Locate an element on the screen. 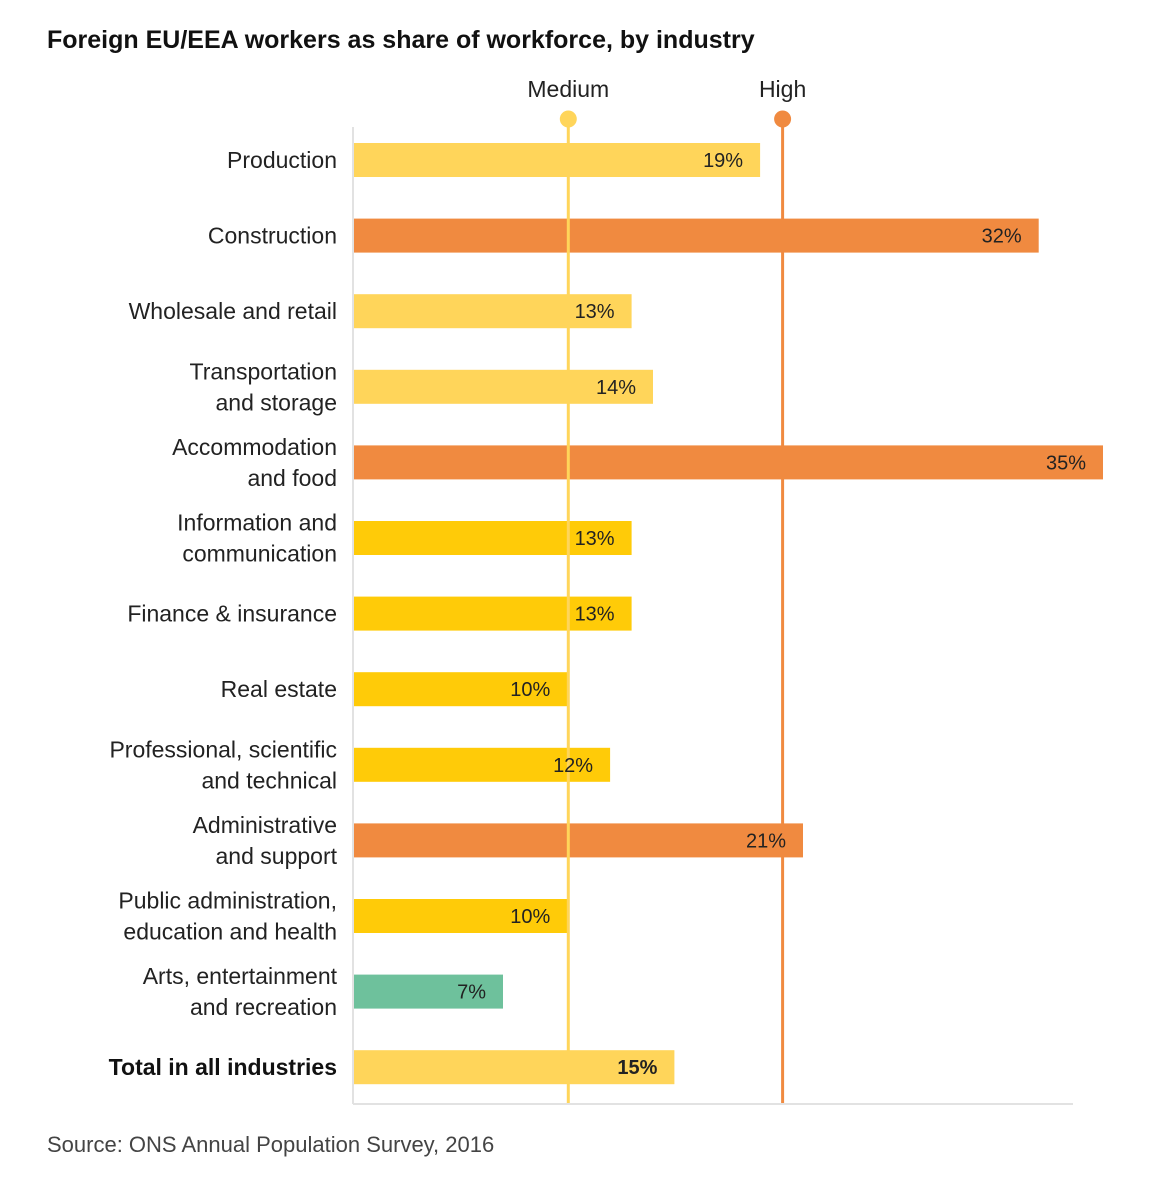 The height and width of the screenshot is (1200, 1166). data-label: 15% is located at coordinates (637, 1068).